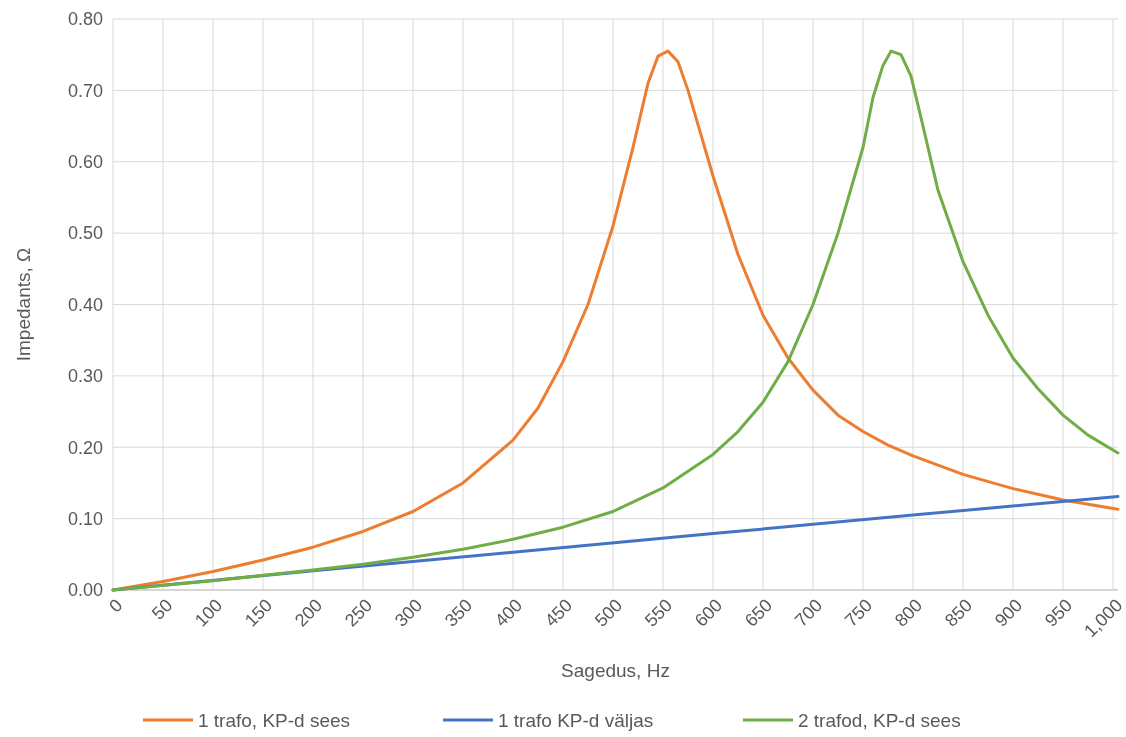 The image size is (1126, 737). What do you see at coordinates (358, 613) in the screenshot?
I see `x-tick-label: 250` at bounding box center [358, 613].